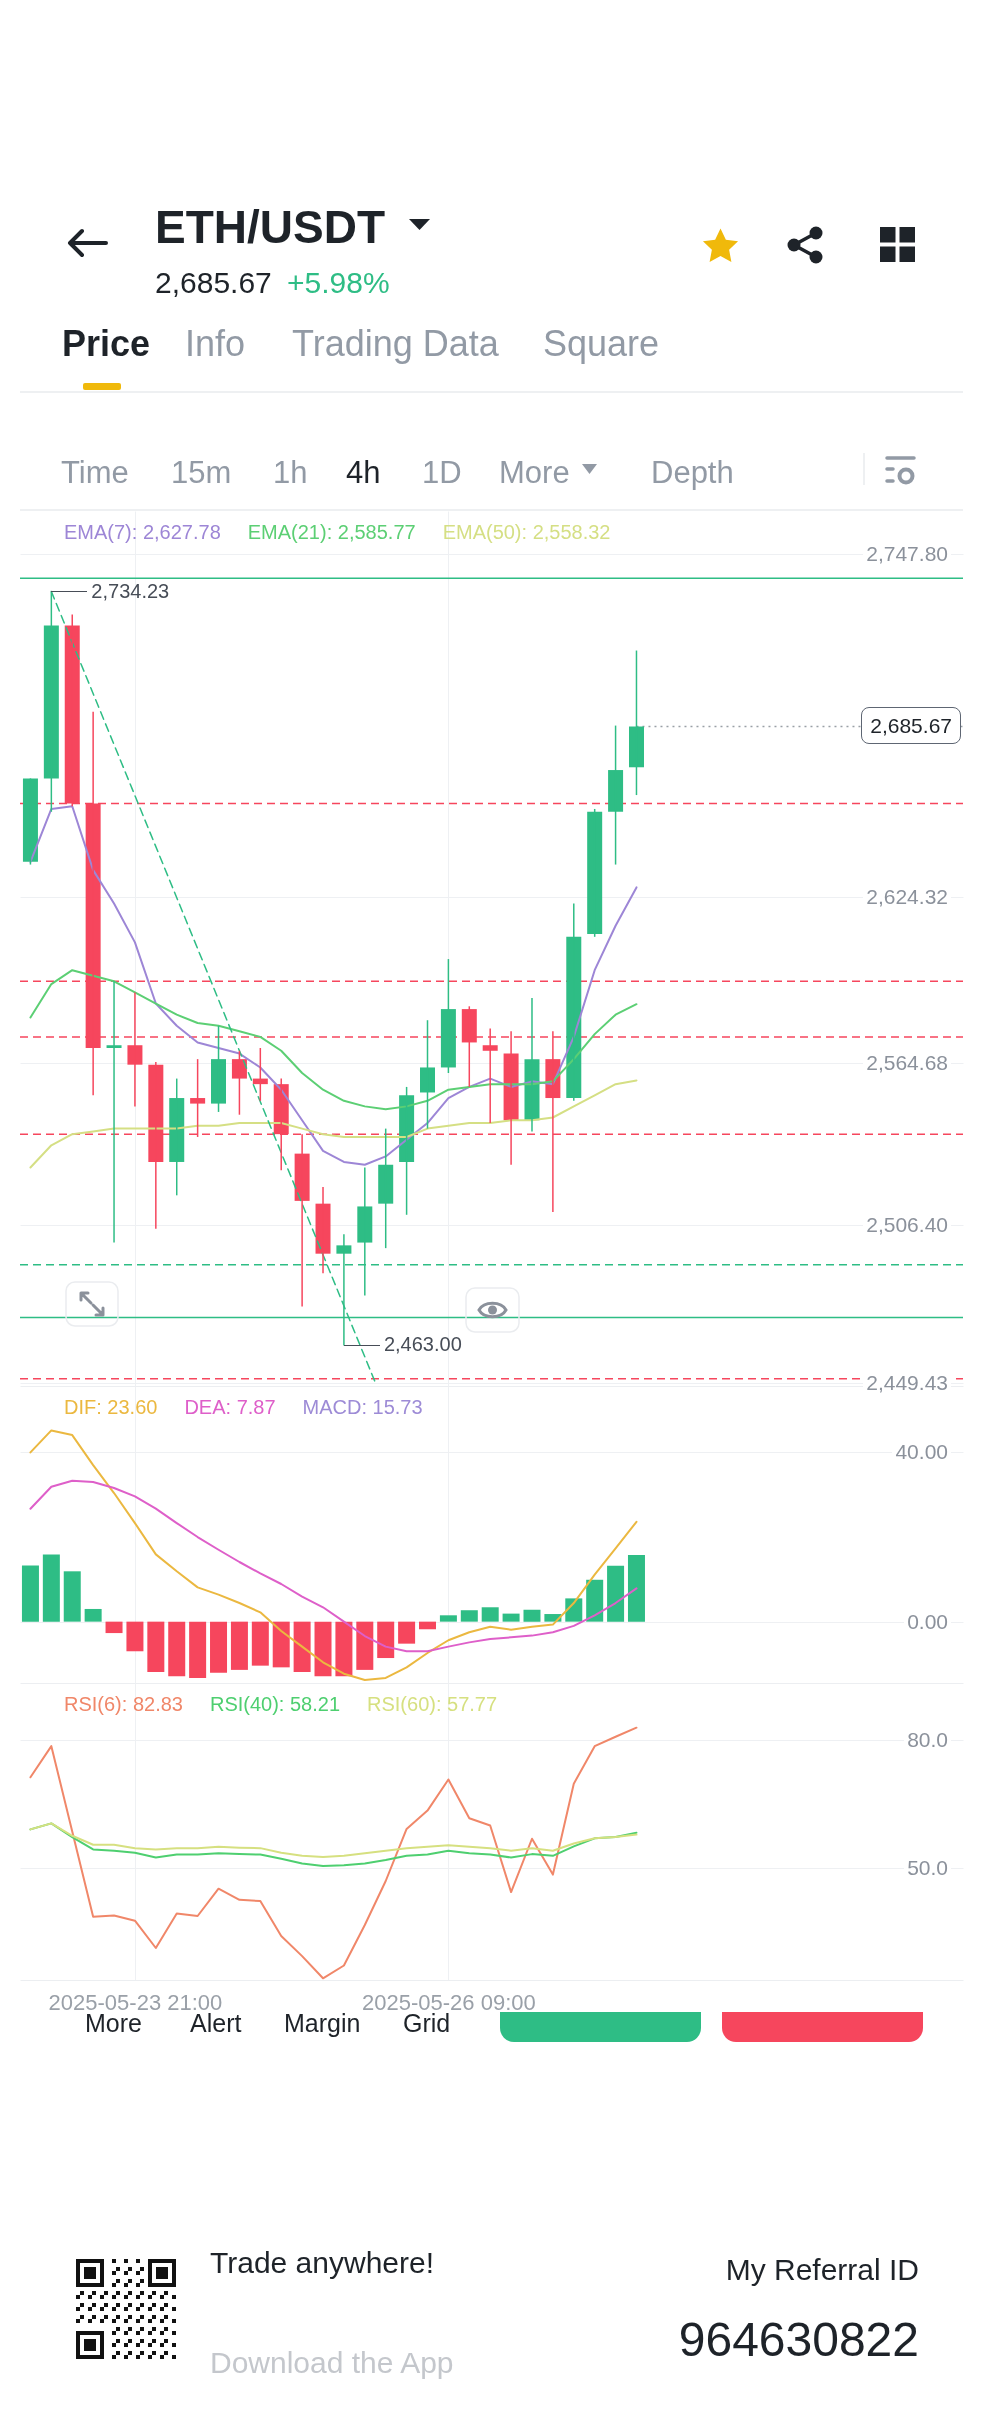  Describe the element at coordinates (130, 590) in the screenshot. I see `annotation: 2,734.23` at that location.